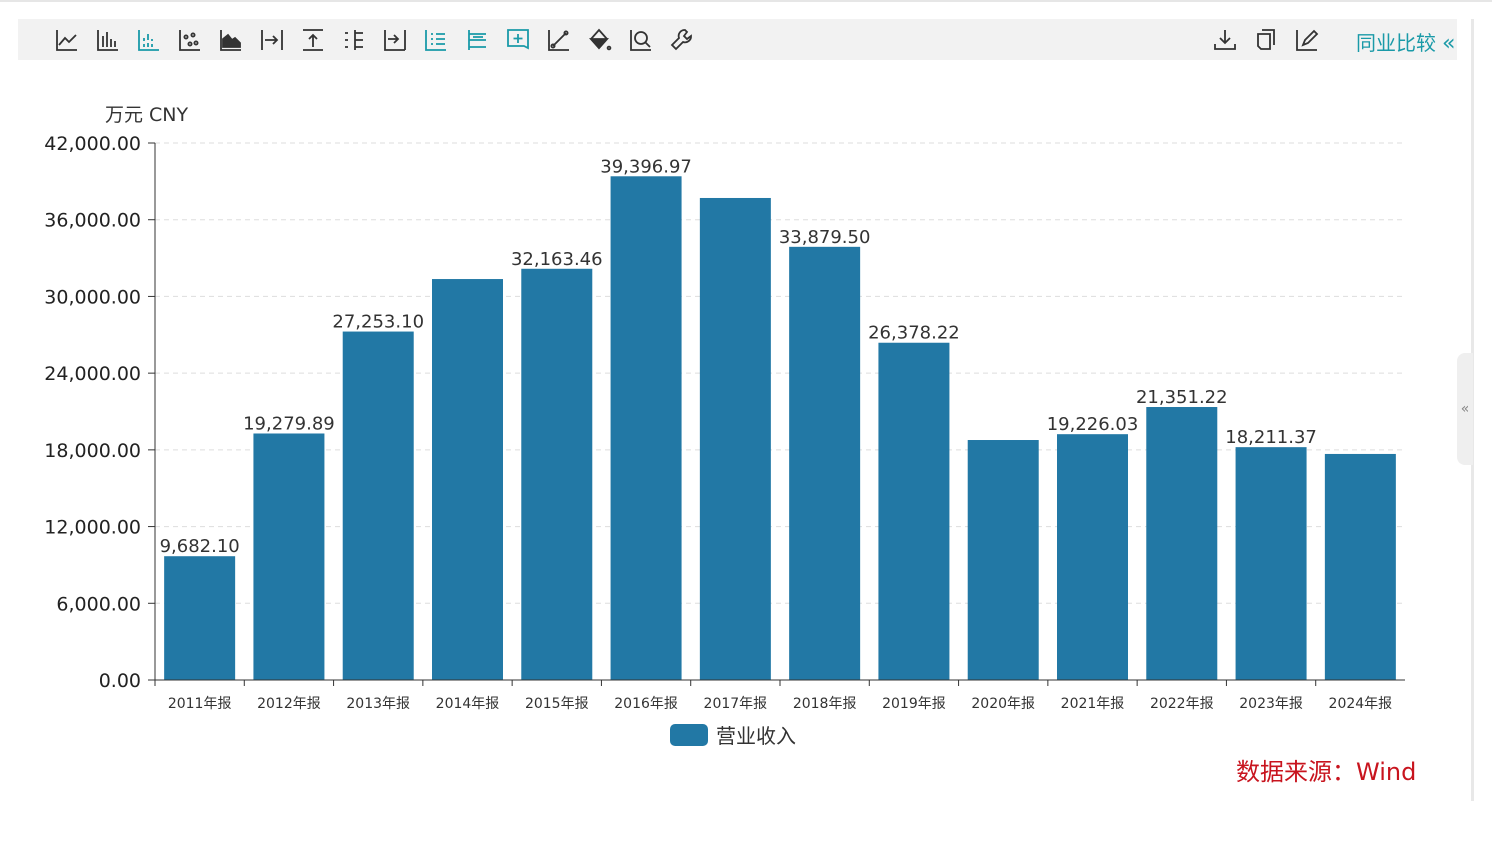 Image resolution: width=1492 pixels, height=855 pixels. What do you see at coordinates (825, 237) in the screenshot?
I see `data-label: 33,879.50` at bounding box center [825, 237].